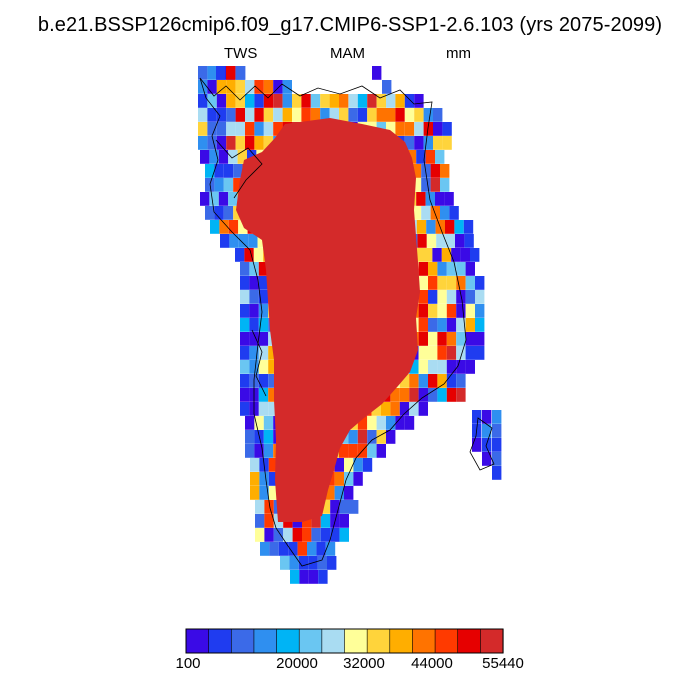  I want to click on colorbar-tick-label: 32000, so click(364, 663).